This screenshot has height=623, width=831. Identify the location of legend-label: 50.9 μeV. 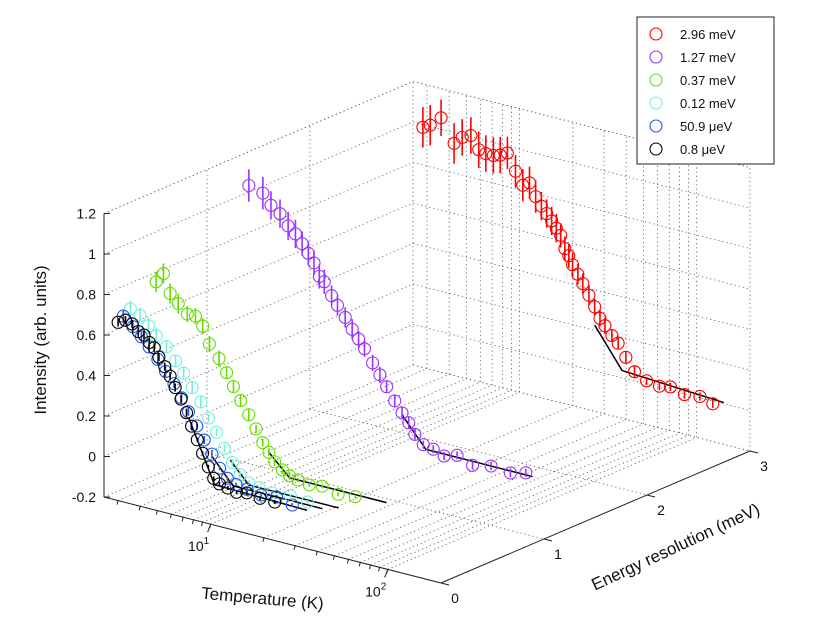
(706, 126).